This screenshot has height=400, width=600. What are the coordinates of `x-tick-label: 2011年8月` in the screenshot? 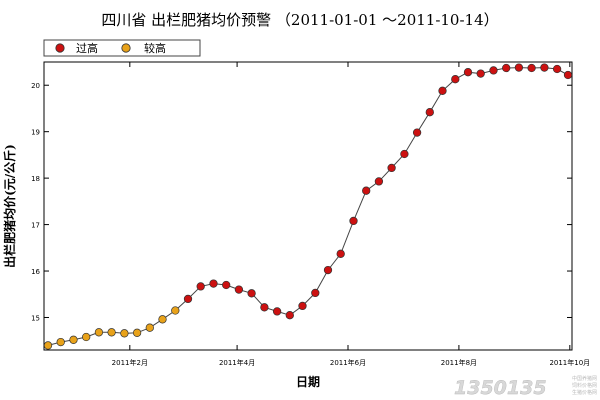 It's located at (459, 362).